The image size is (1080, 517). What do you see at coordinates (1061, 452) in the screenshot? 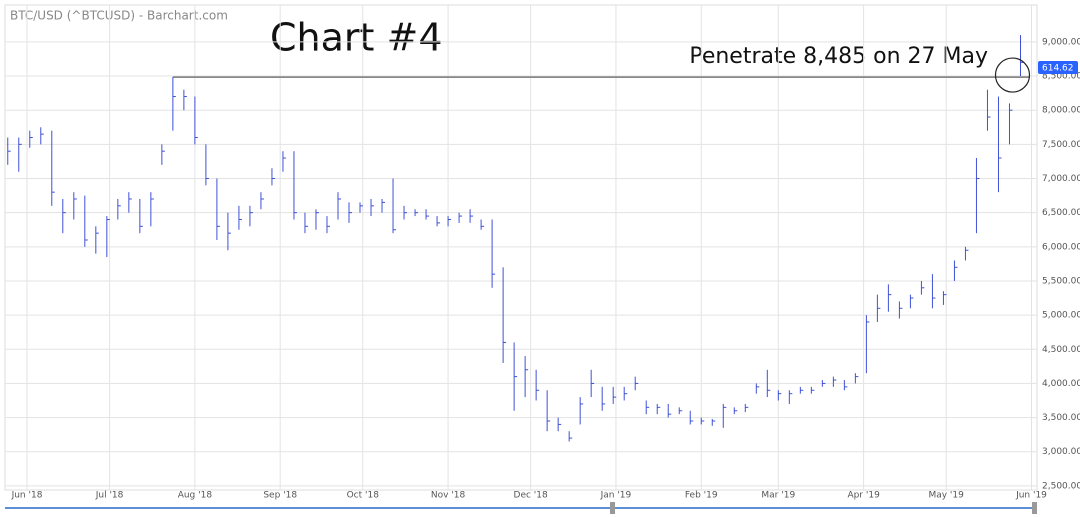
I see `y-tick-label: 3,000.00` at bounding box center [1061, 452].